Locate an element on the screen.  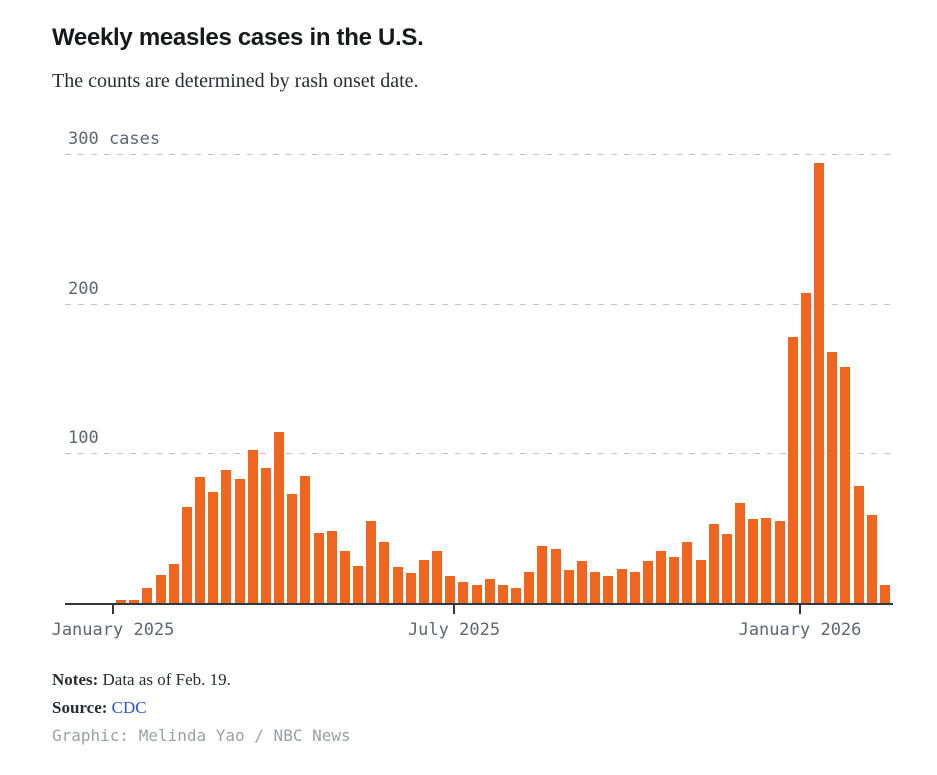
notes-text: Data as of Feb. 19. is located at coordinates (166, 679).